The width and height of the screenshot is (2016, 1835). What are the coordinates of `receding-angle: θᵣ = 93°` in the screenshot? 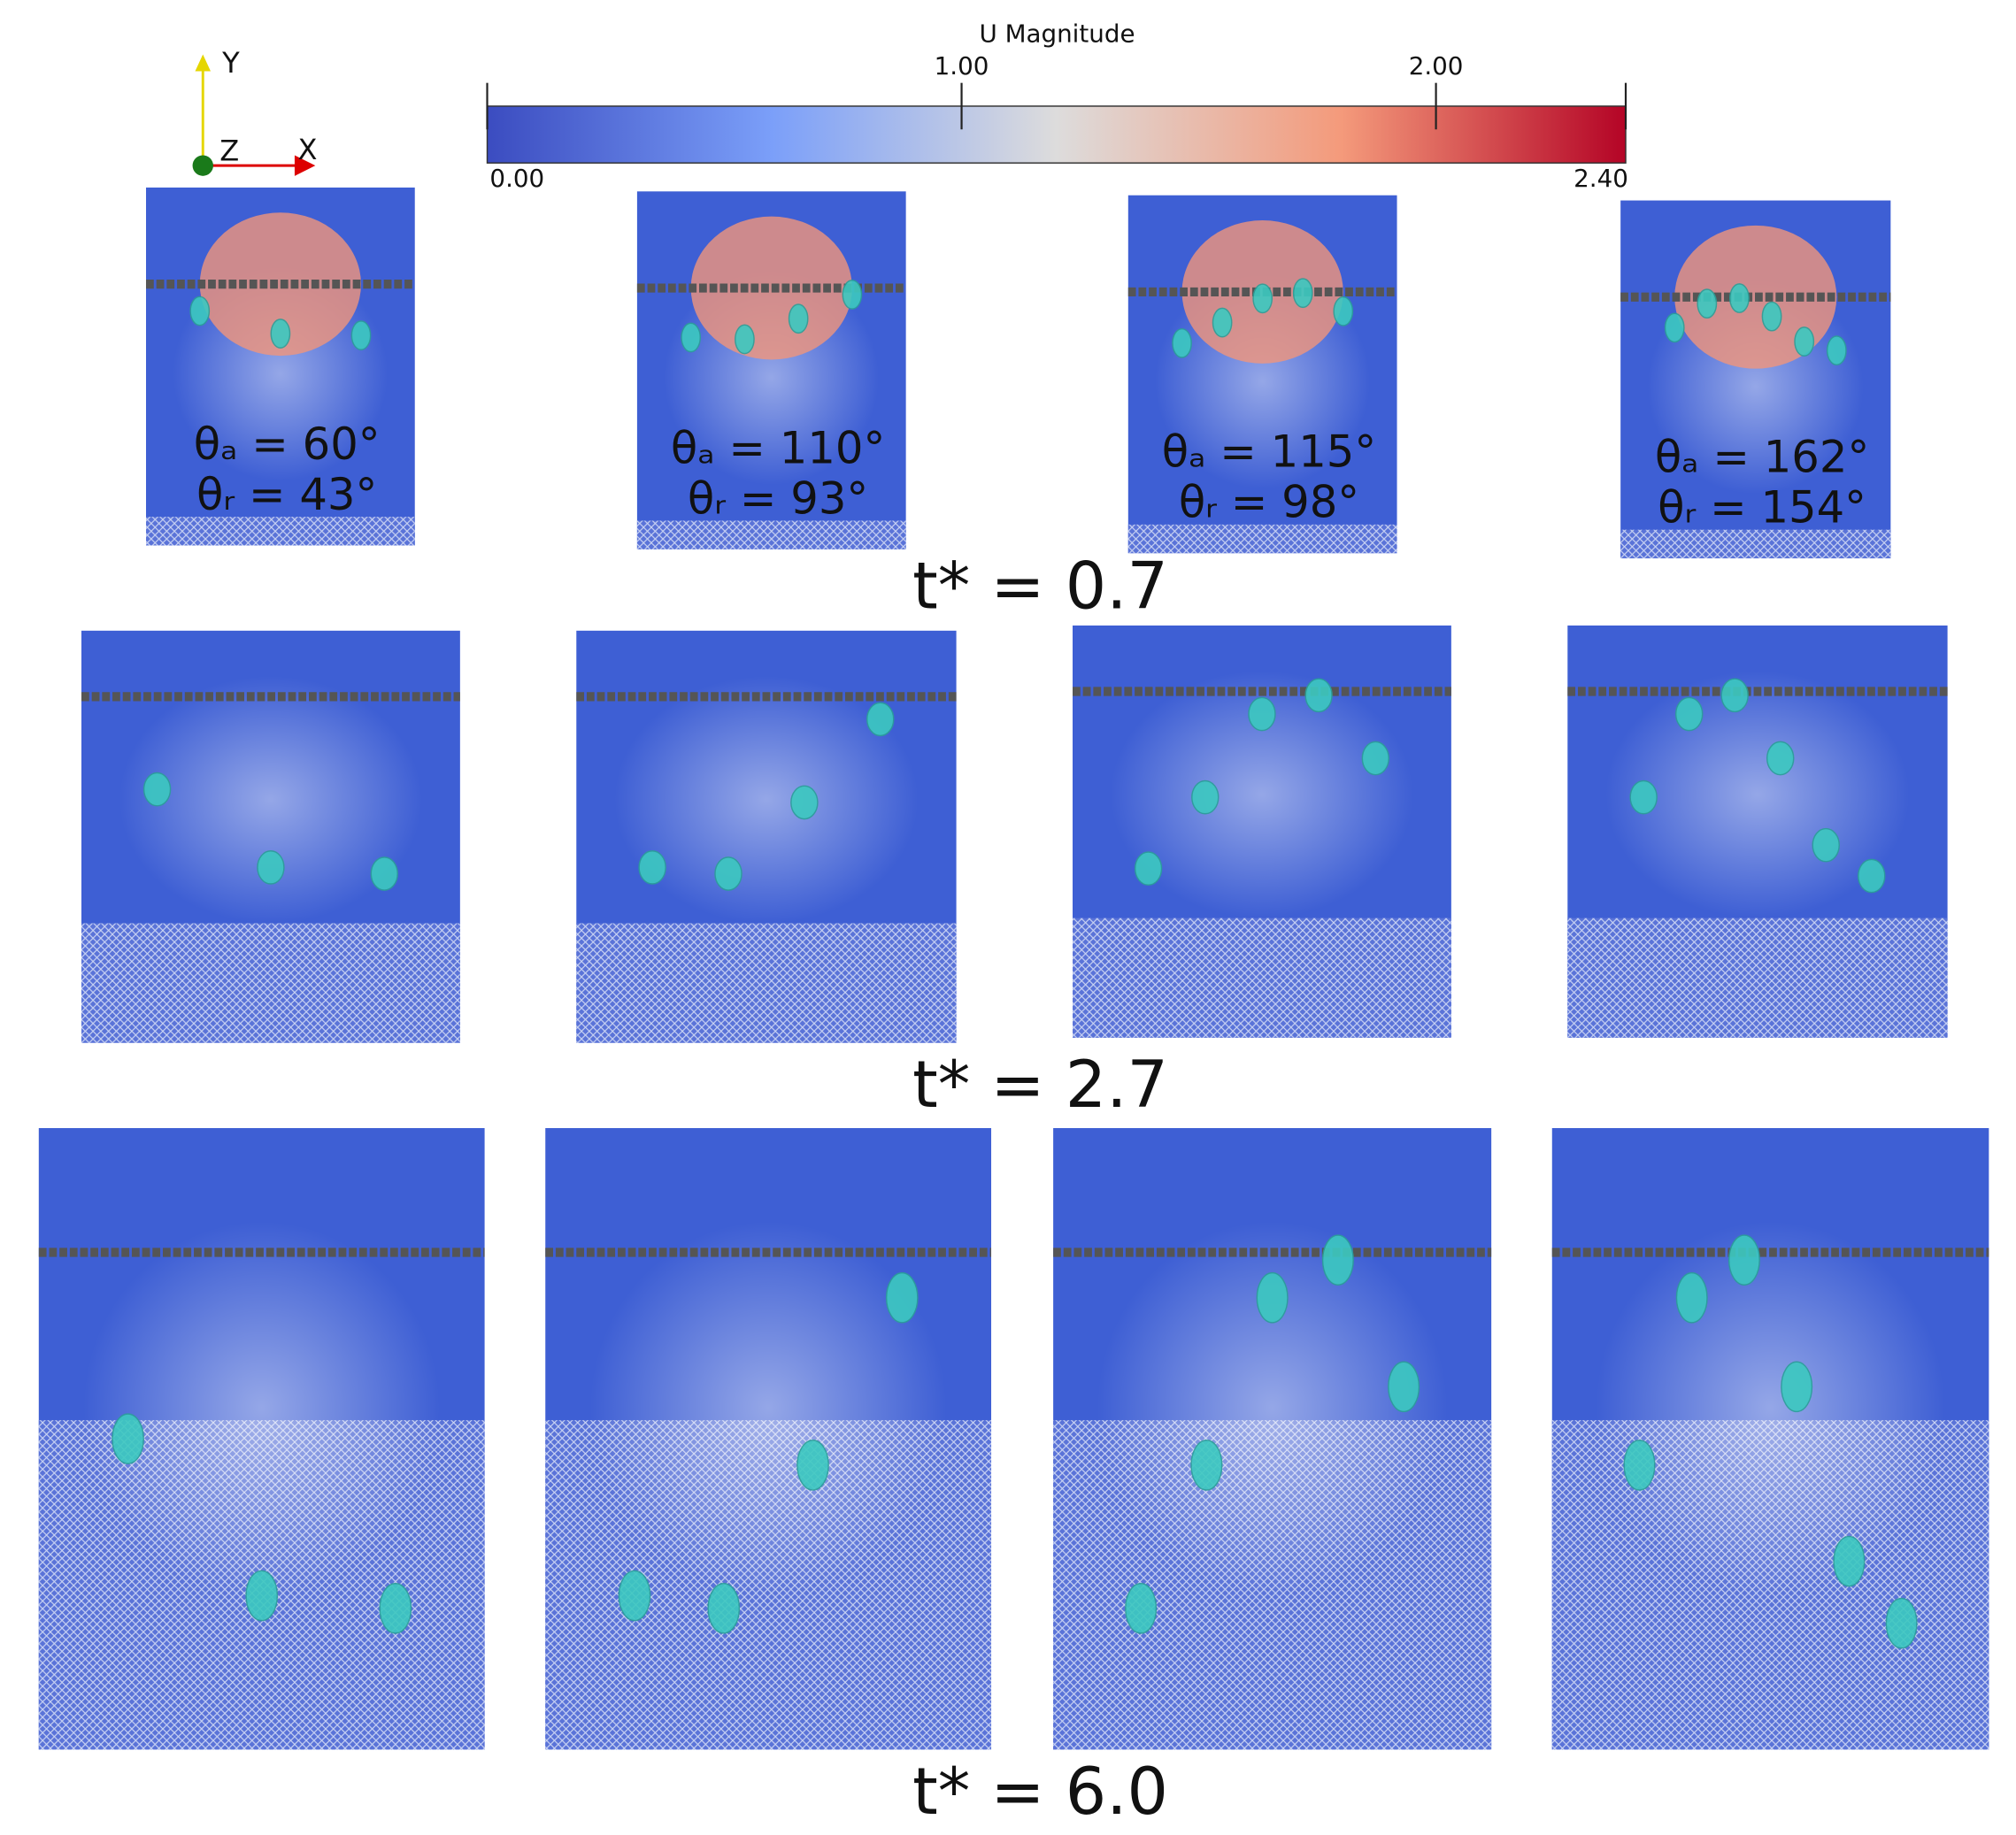 It's located at (778, 498).